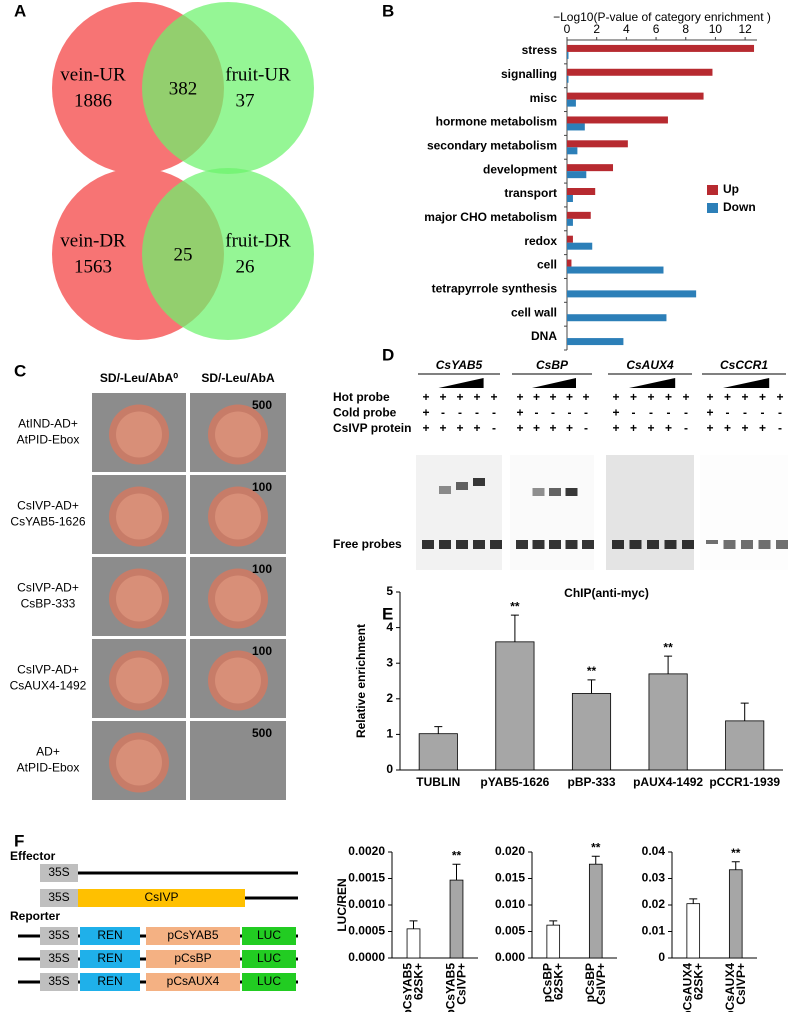  I want to click on category-label: cell, so click(547, 265).